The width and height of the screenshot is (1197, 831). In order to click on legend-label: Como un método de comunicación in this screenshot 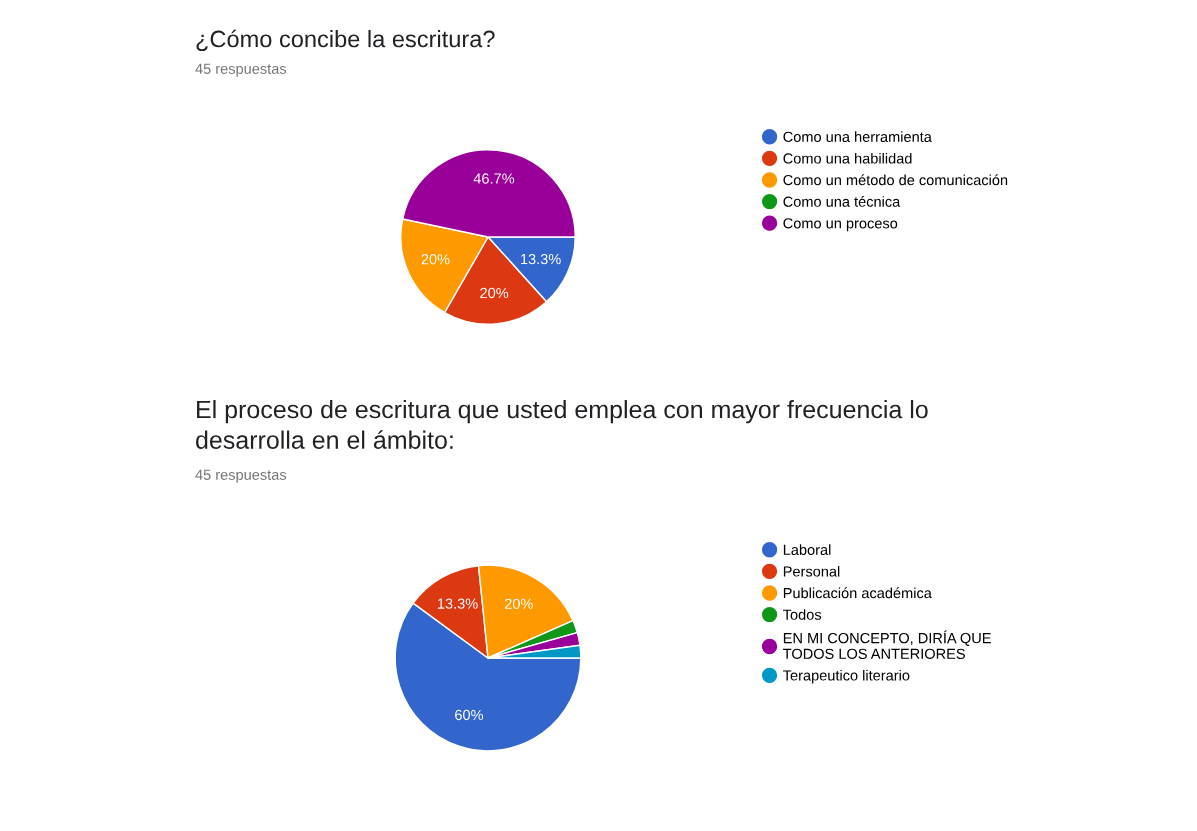, I will do `click(895, 180)`.